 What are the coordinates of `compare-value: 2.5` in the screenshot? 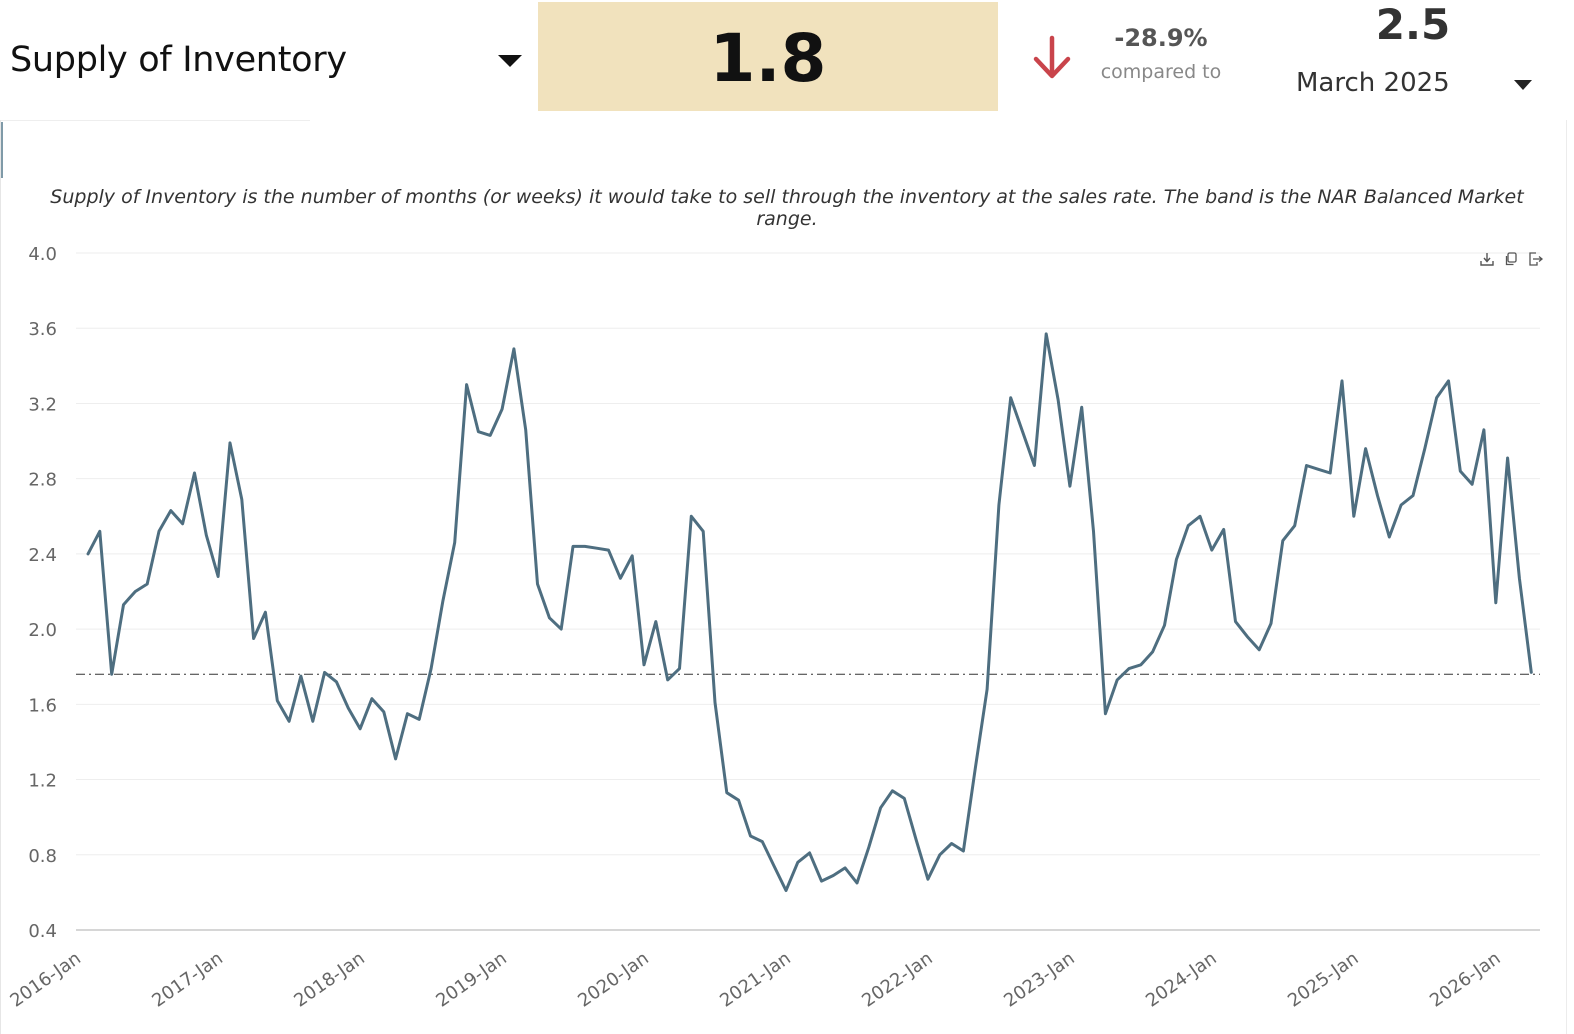 It's located at (1413, 24).